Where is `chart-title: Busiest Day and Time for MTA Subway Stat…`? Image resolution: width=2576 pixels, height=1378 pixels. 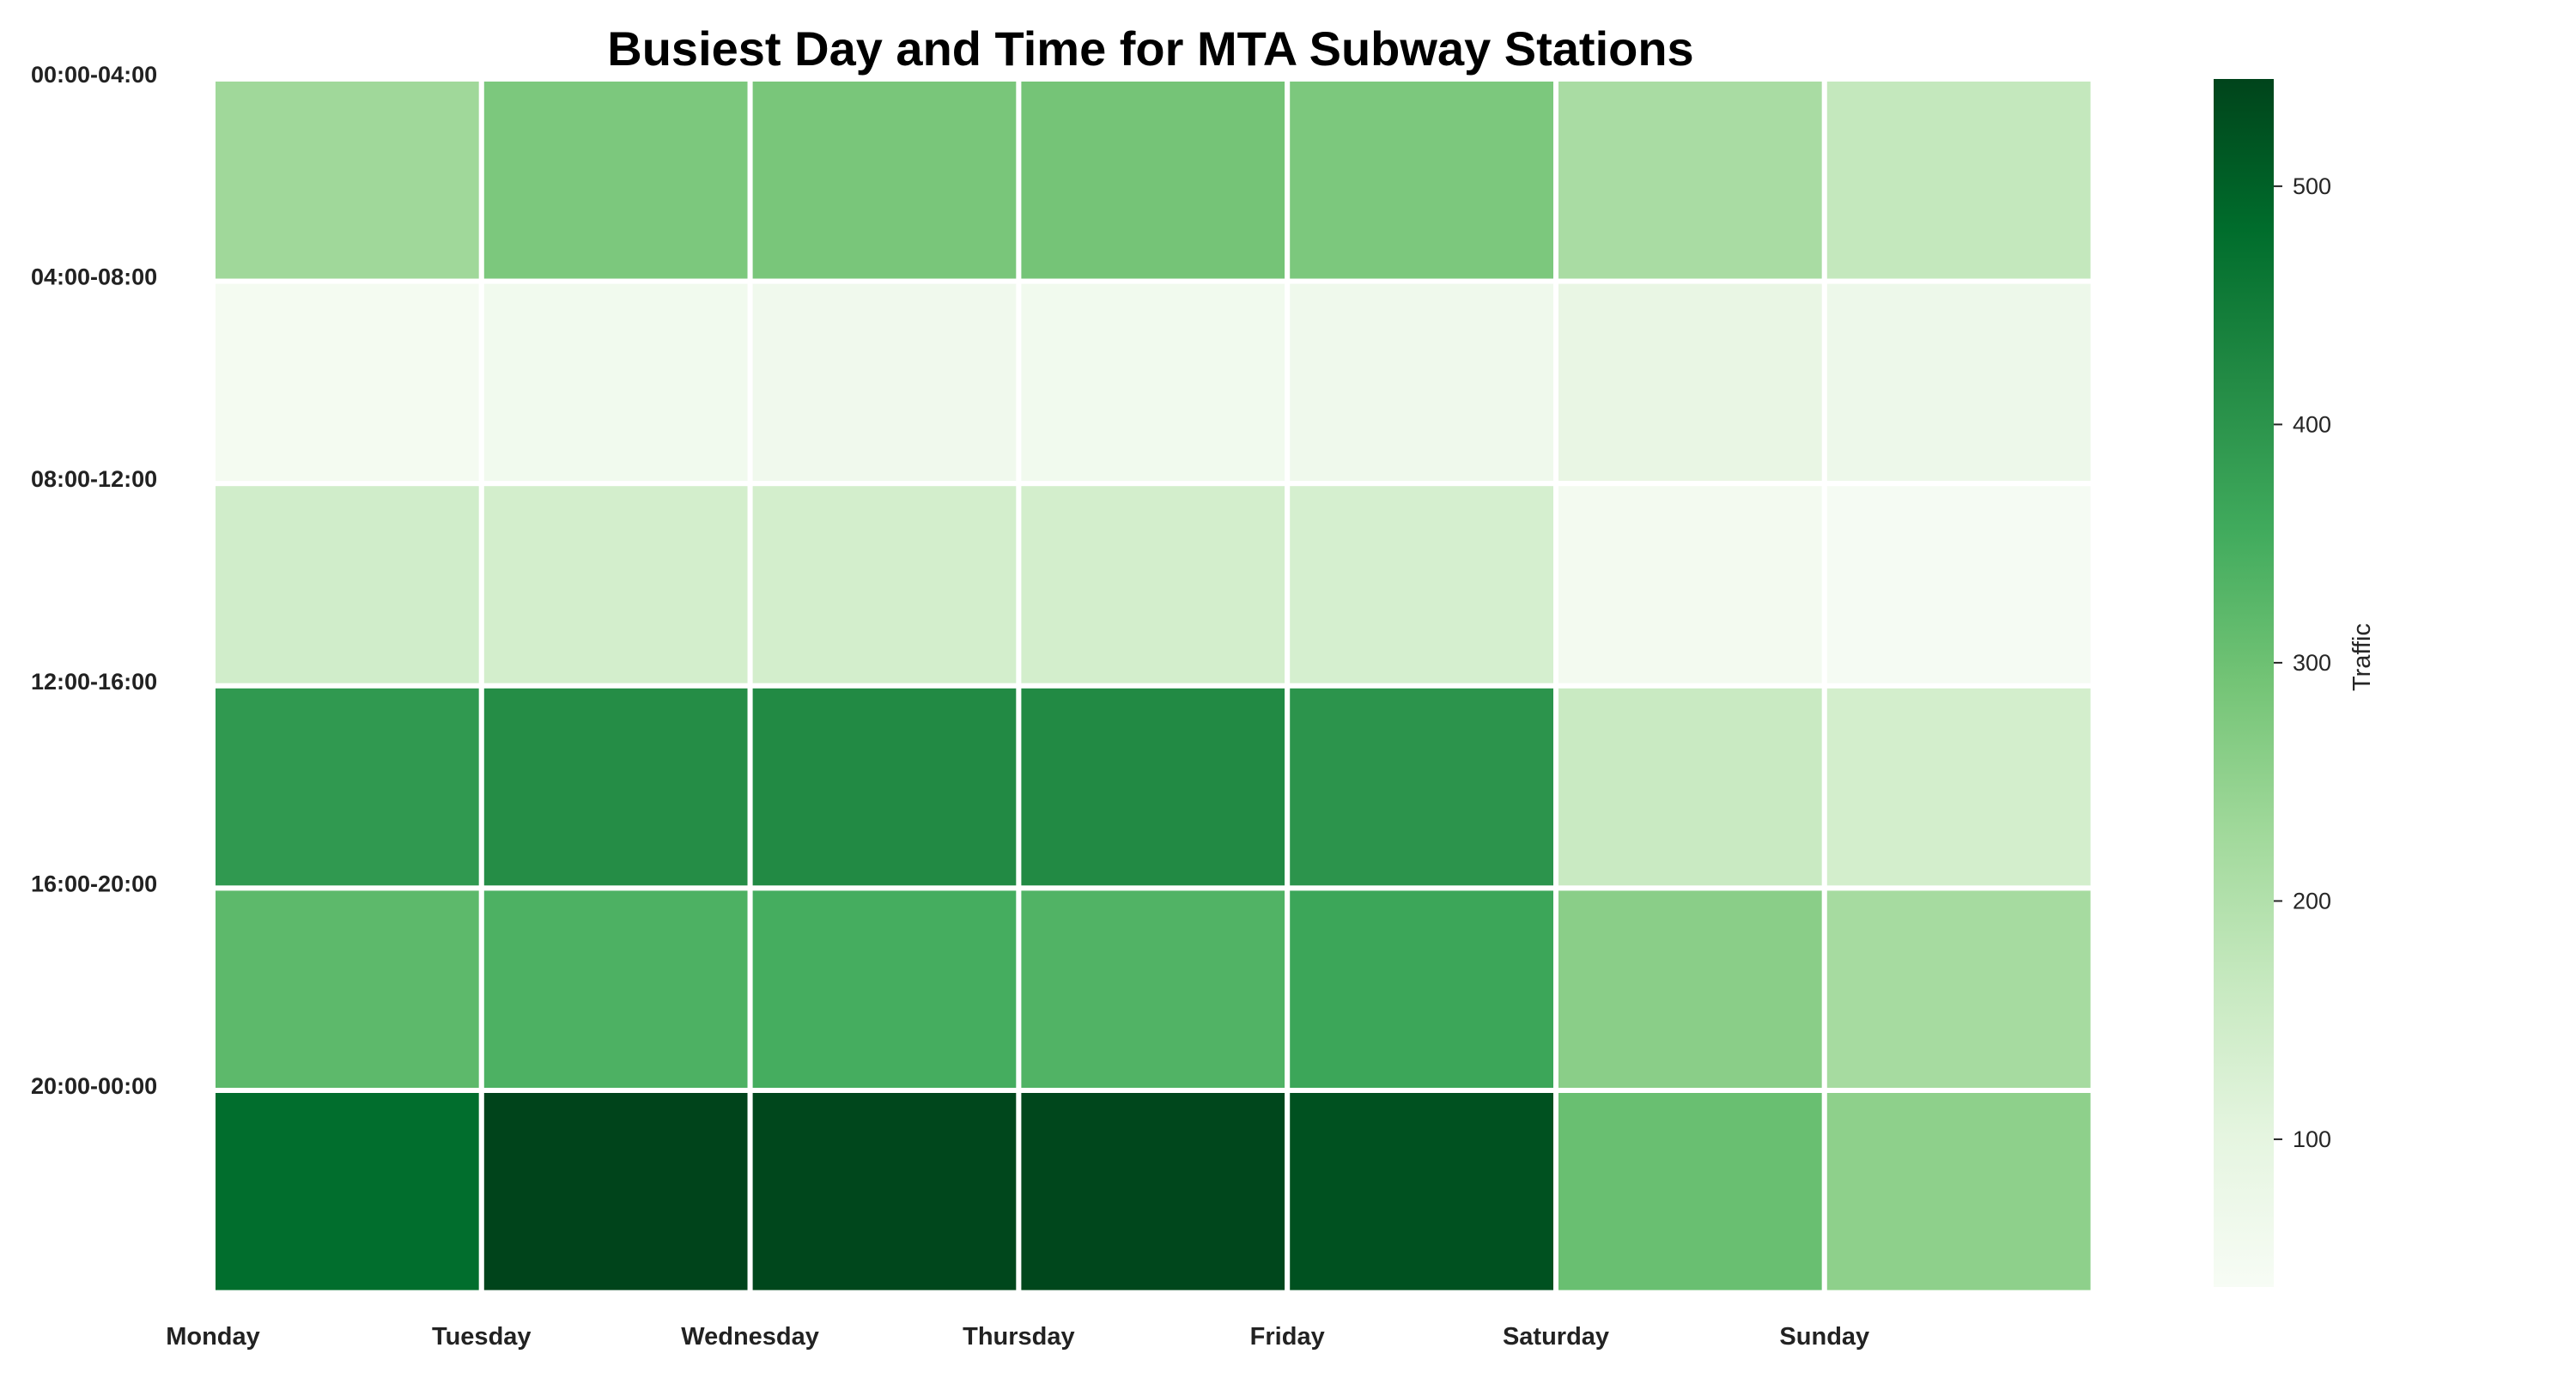
chart-title: Busiest Day and Time for MTA Subway Stat… is located at coordinates (1150, 48).